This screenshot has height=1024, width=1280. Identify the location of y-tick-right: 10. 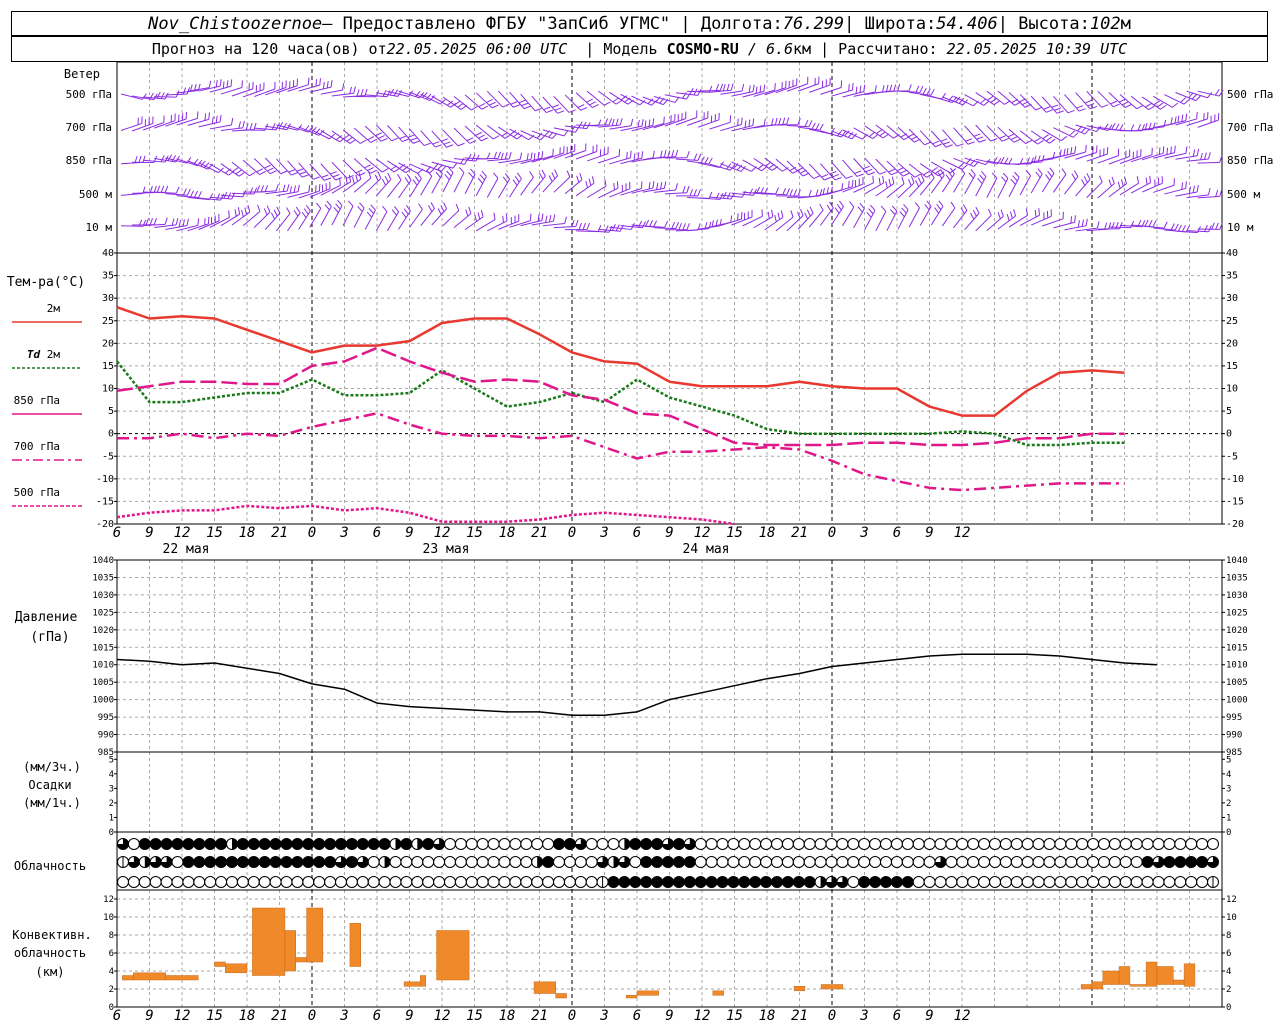
(1231, 918).